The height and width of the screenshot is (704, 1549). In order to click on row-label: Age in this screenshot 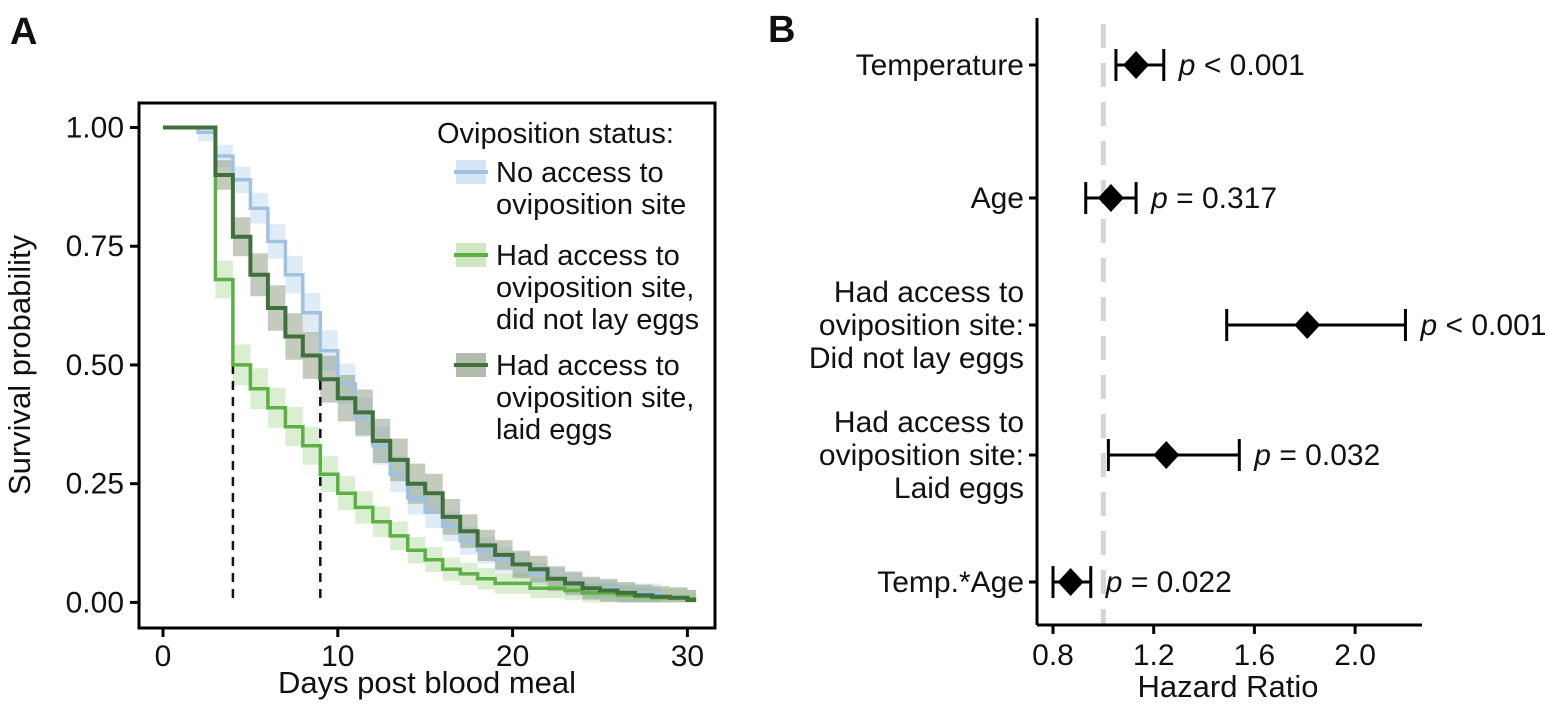, I will do `click(997, 198)`.